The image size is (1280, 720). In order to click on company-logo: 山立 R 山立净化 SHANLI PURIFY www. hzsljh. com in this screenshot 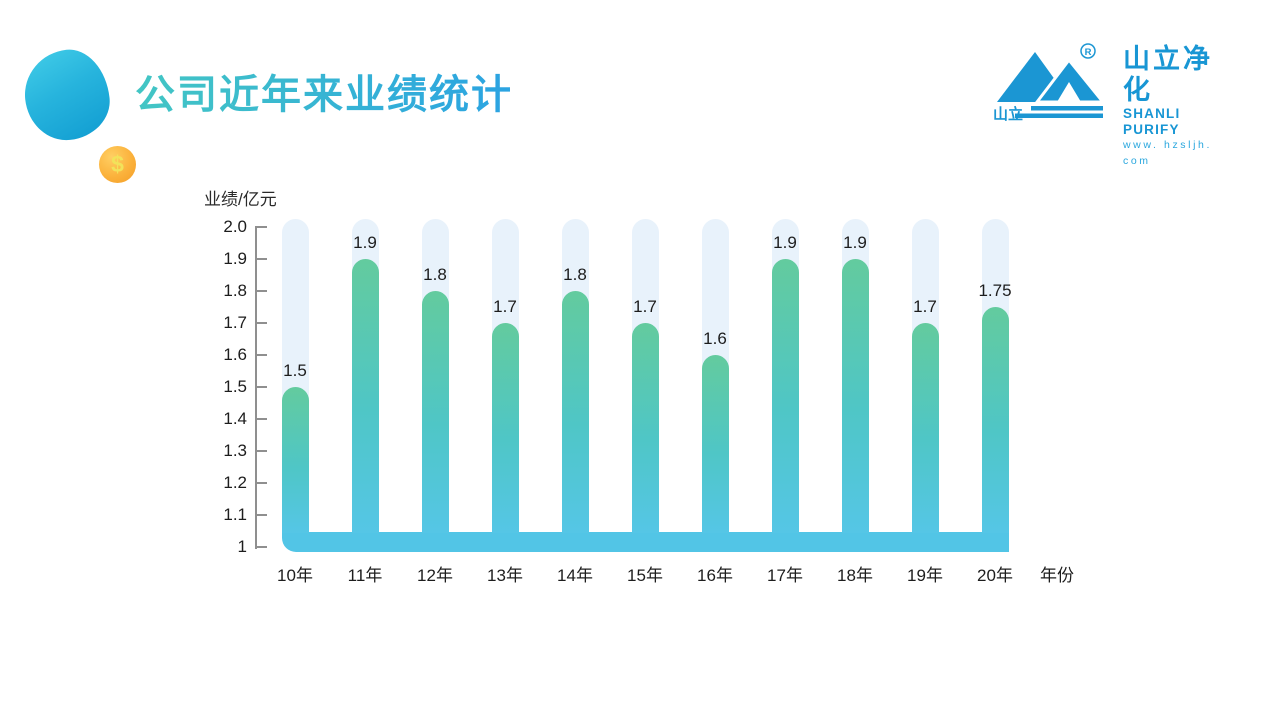, I will do `click(1110, 103)`.